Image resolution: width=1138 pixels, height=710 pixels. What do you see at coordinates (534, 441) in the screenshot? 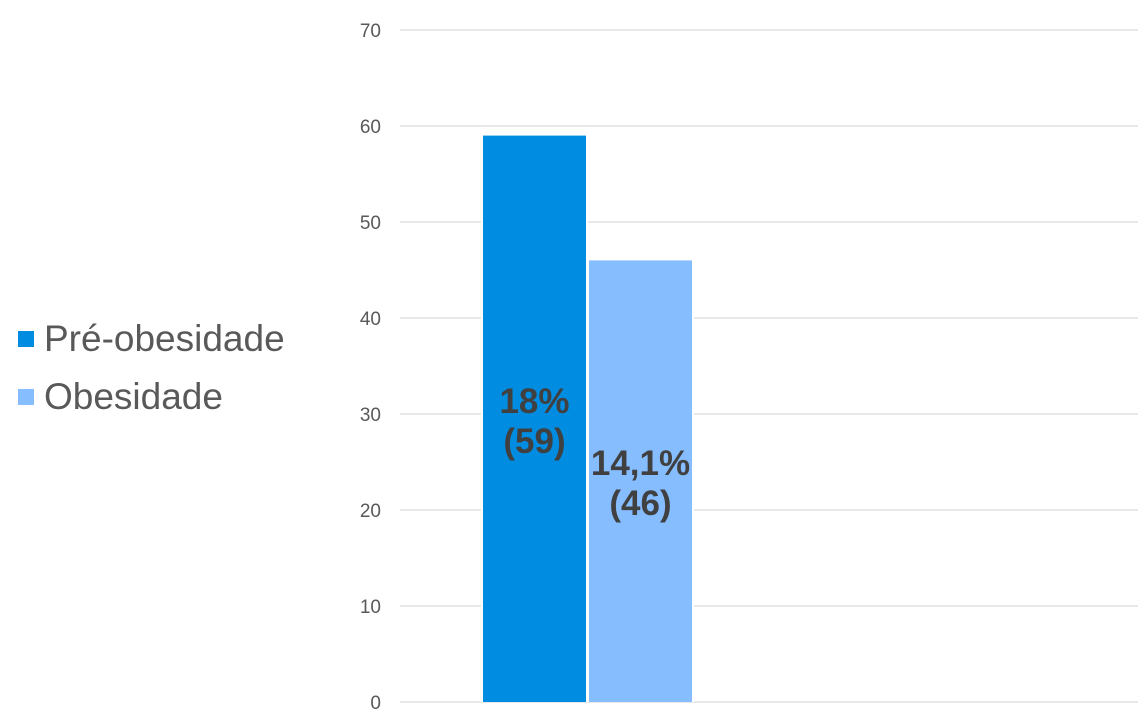
I see `data-label-0-count: (59)` at bounding box center [534, 441].